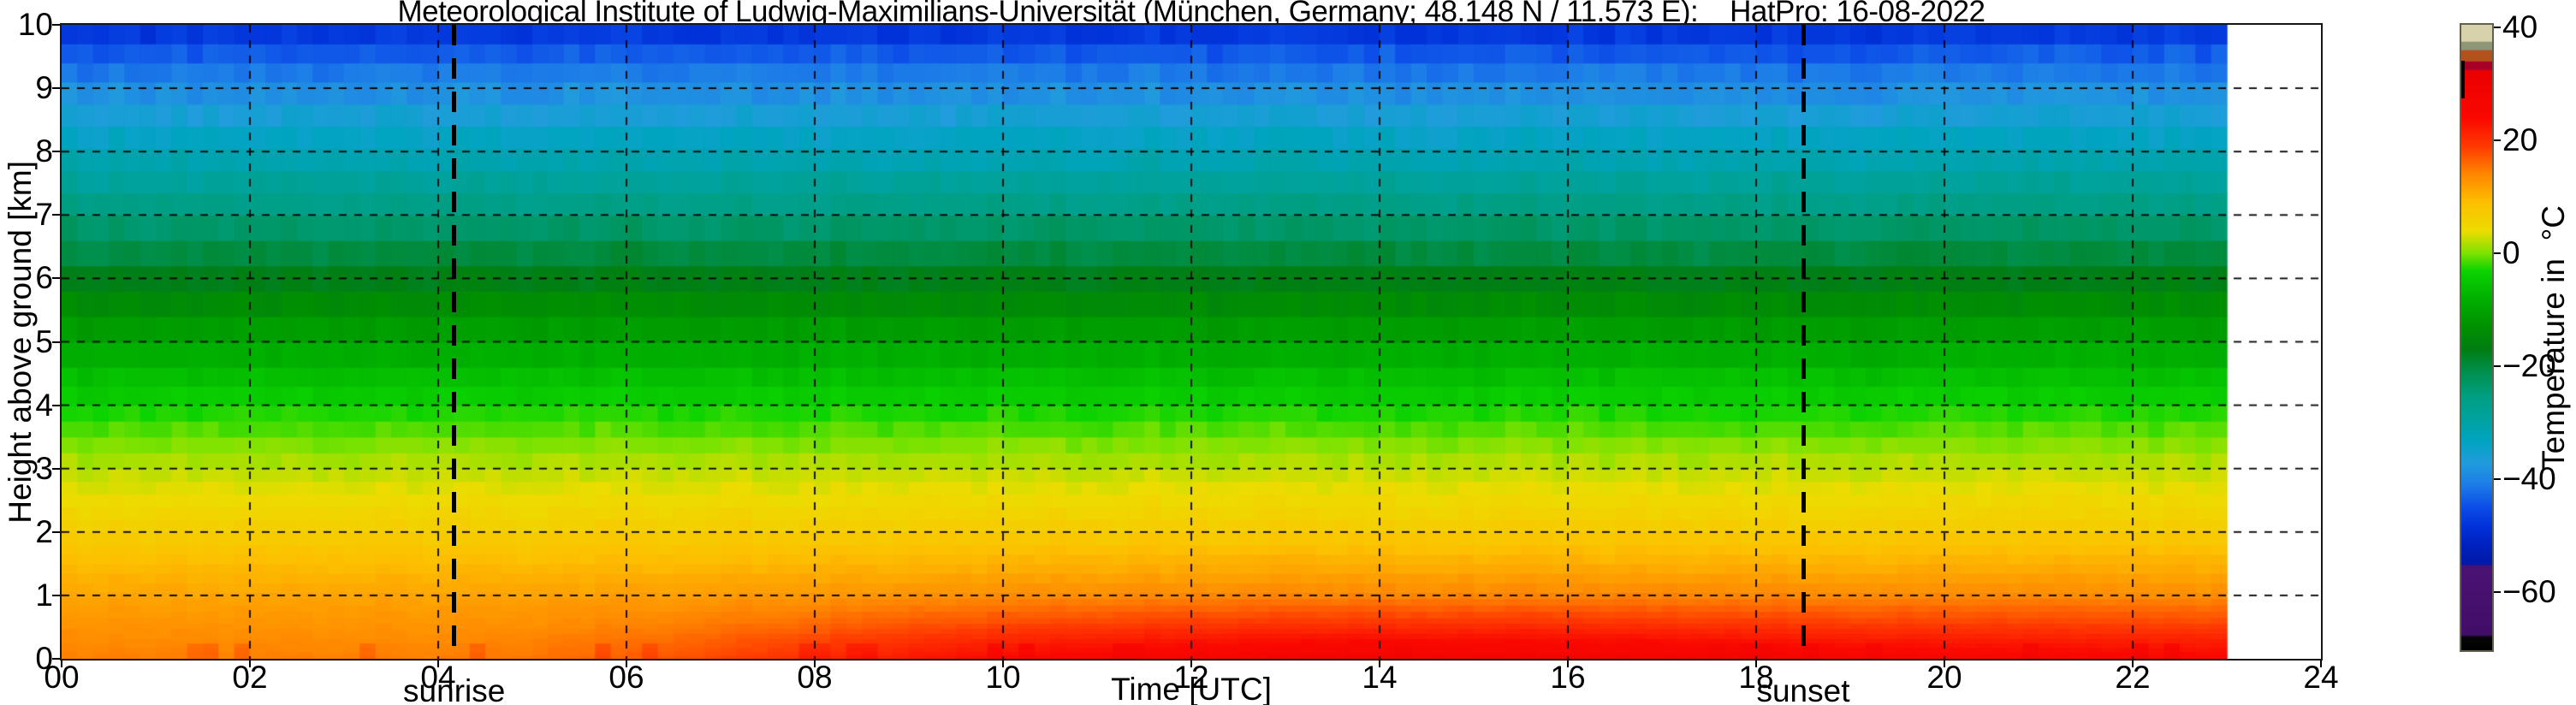 The image size is (2576, 705). Describe the element at coordinates (35, 24) in the screenshot. I see `y-tick-label: 10` at that location.